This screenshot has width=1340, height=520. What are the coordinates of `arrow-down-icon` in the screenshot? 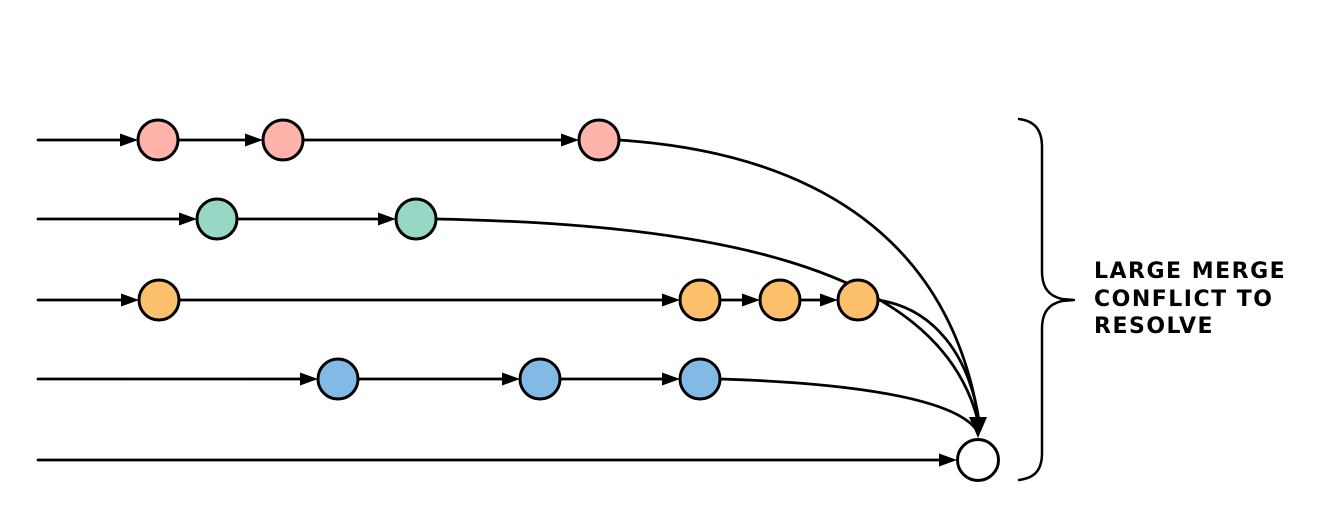 It's located at (978, 427).